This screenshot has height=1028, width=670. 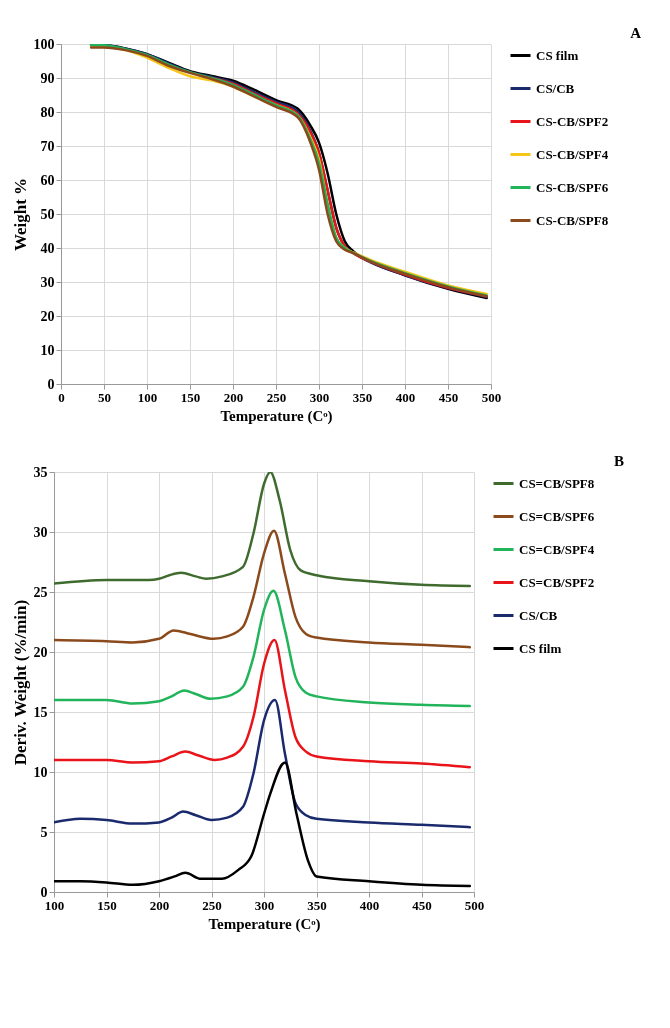 What do you see at coordinates (557, 582) in the screenshot?
I see `legend-label: CS=CB/SPF2` at bounding box center [557, 582].